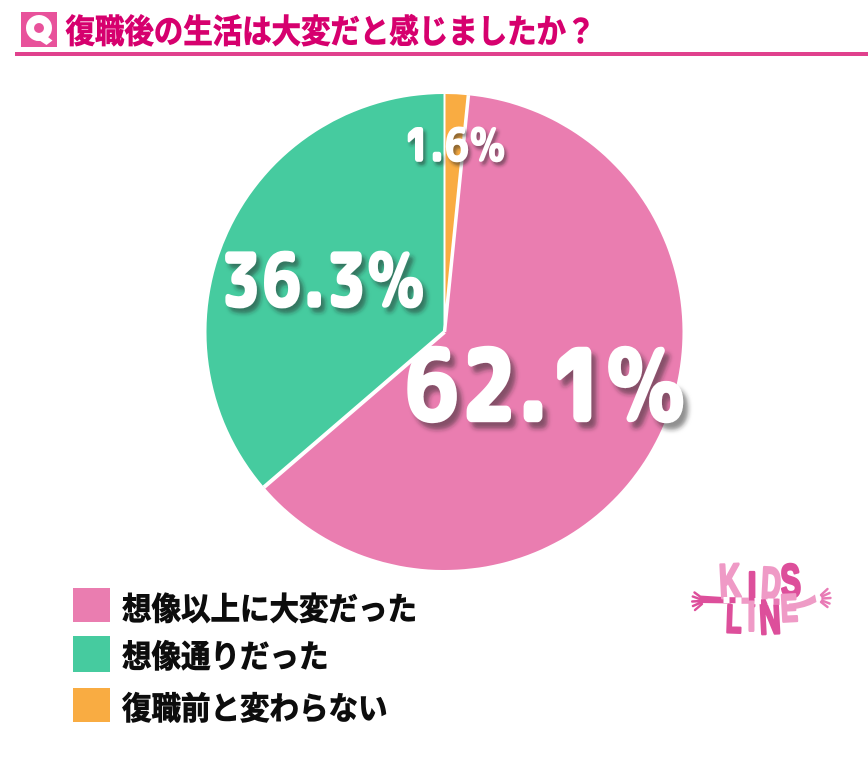 The width and height of the screenshot is (868, 762). Describe the element at coordinates (789, 607) in the screenshot. I see `svg-text: E` at that location.